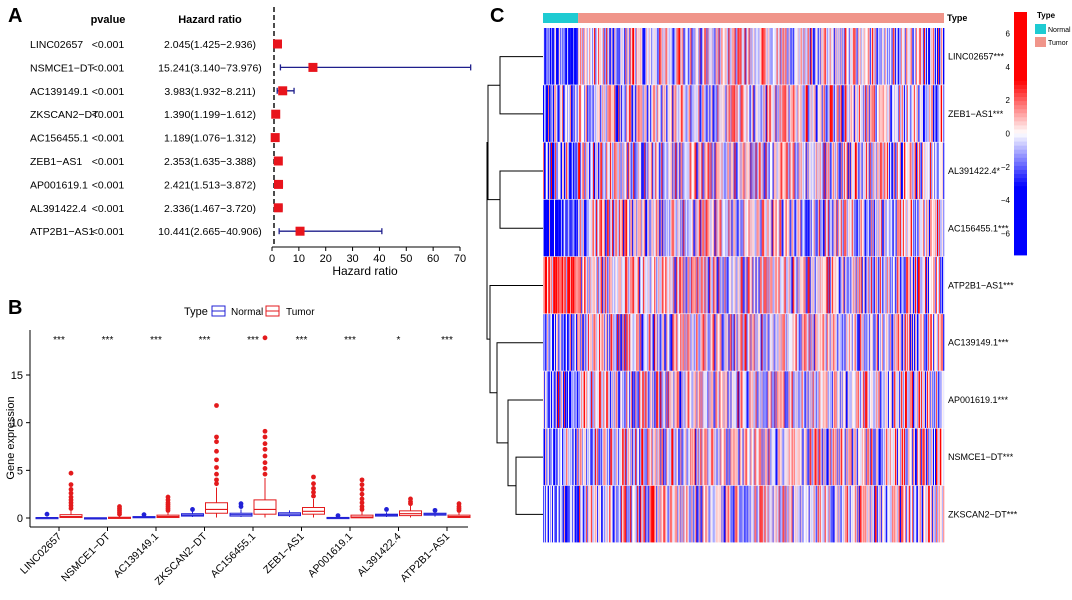  Describe the element at coordinates (272, 259) in the screenshot. I see `forest-x-tick-label: 0` at that location.